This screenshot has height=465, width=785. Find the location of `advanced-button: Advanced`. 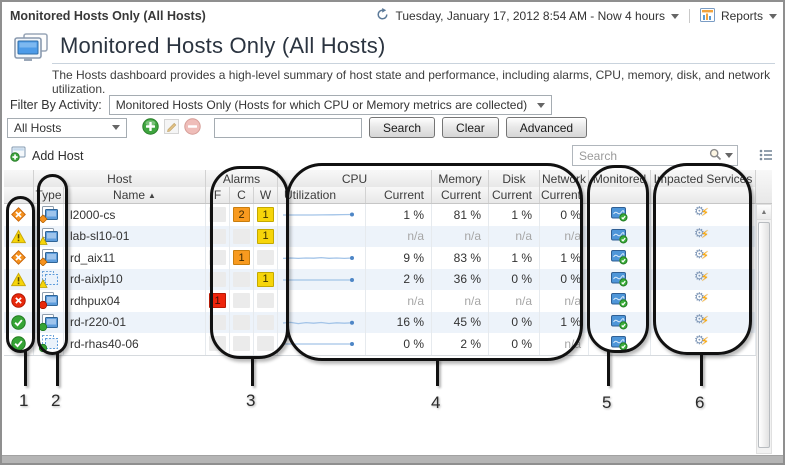

advanced-button: Advanced is located at coordinates (546, 127).